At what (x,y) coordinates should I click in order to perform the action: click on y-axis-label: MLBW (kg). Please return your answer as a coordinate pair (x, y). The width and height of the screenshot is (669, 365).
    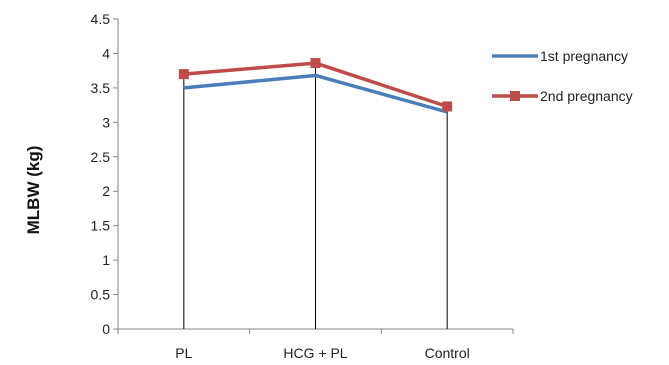
    Looking at the image, I should click on (33, 190).